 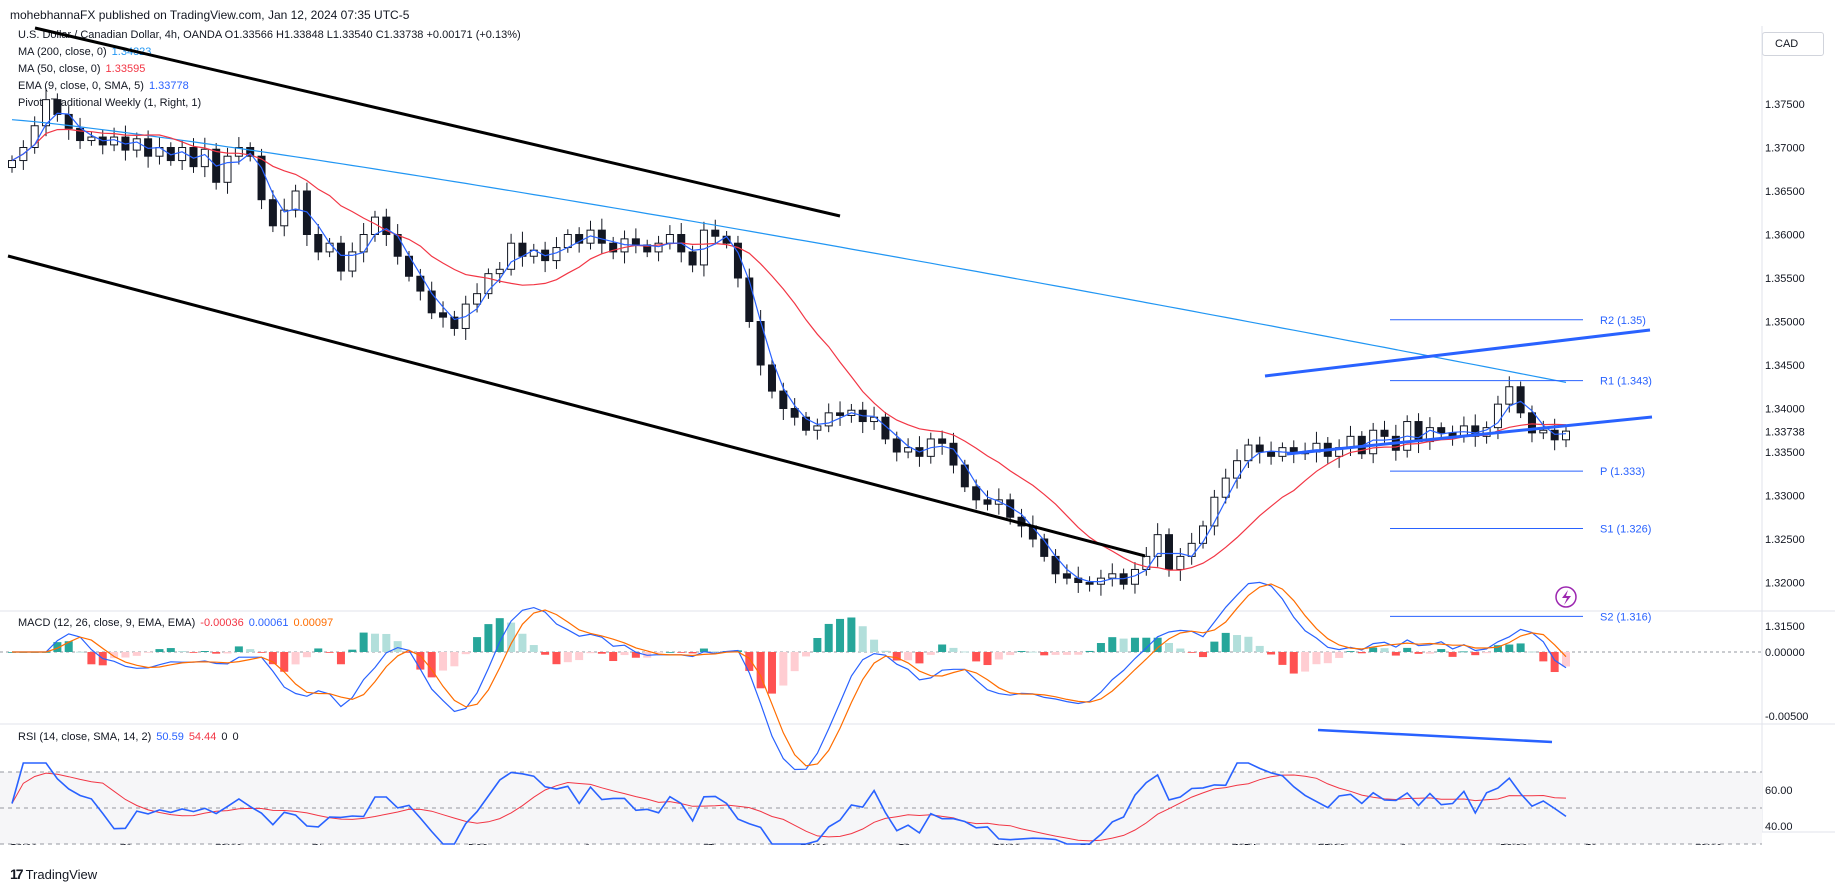 What do you see at coordinates (437, 122) in the screenshot?
I see `channel-upper-line` at bounding box center [437, 122].